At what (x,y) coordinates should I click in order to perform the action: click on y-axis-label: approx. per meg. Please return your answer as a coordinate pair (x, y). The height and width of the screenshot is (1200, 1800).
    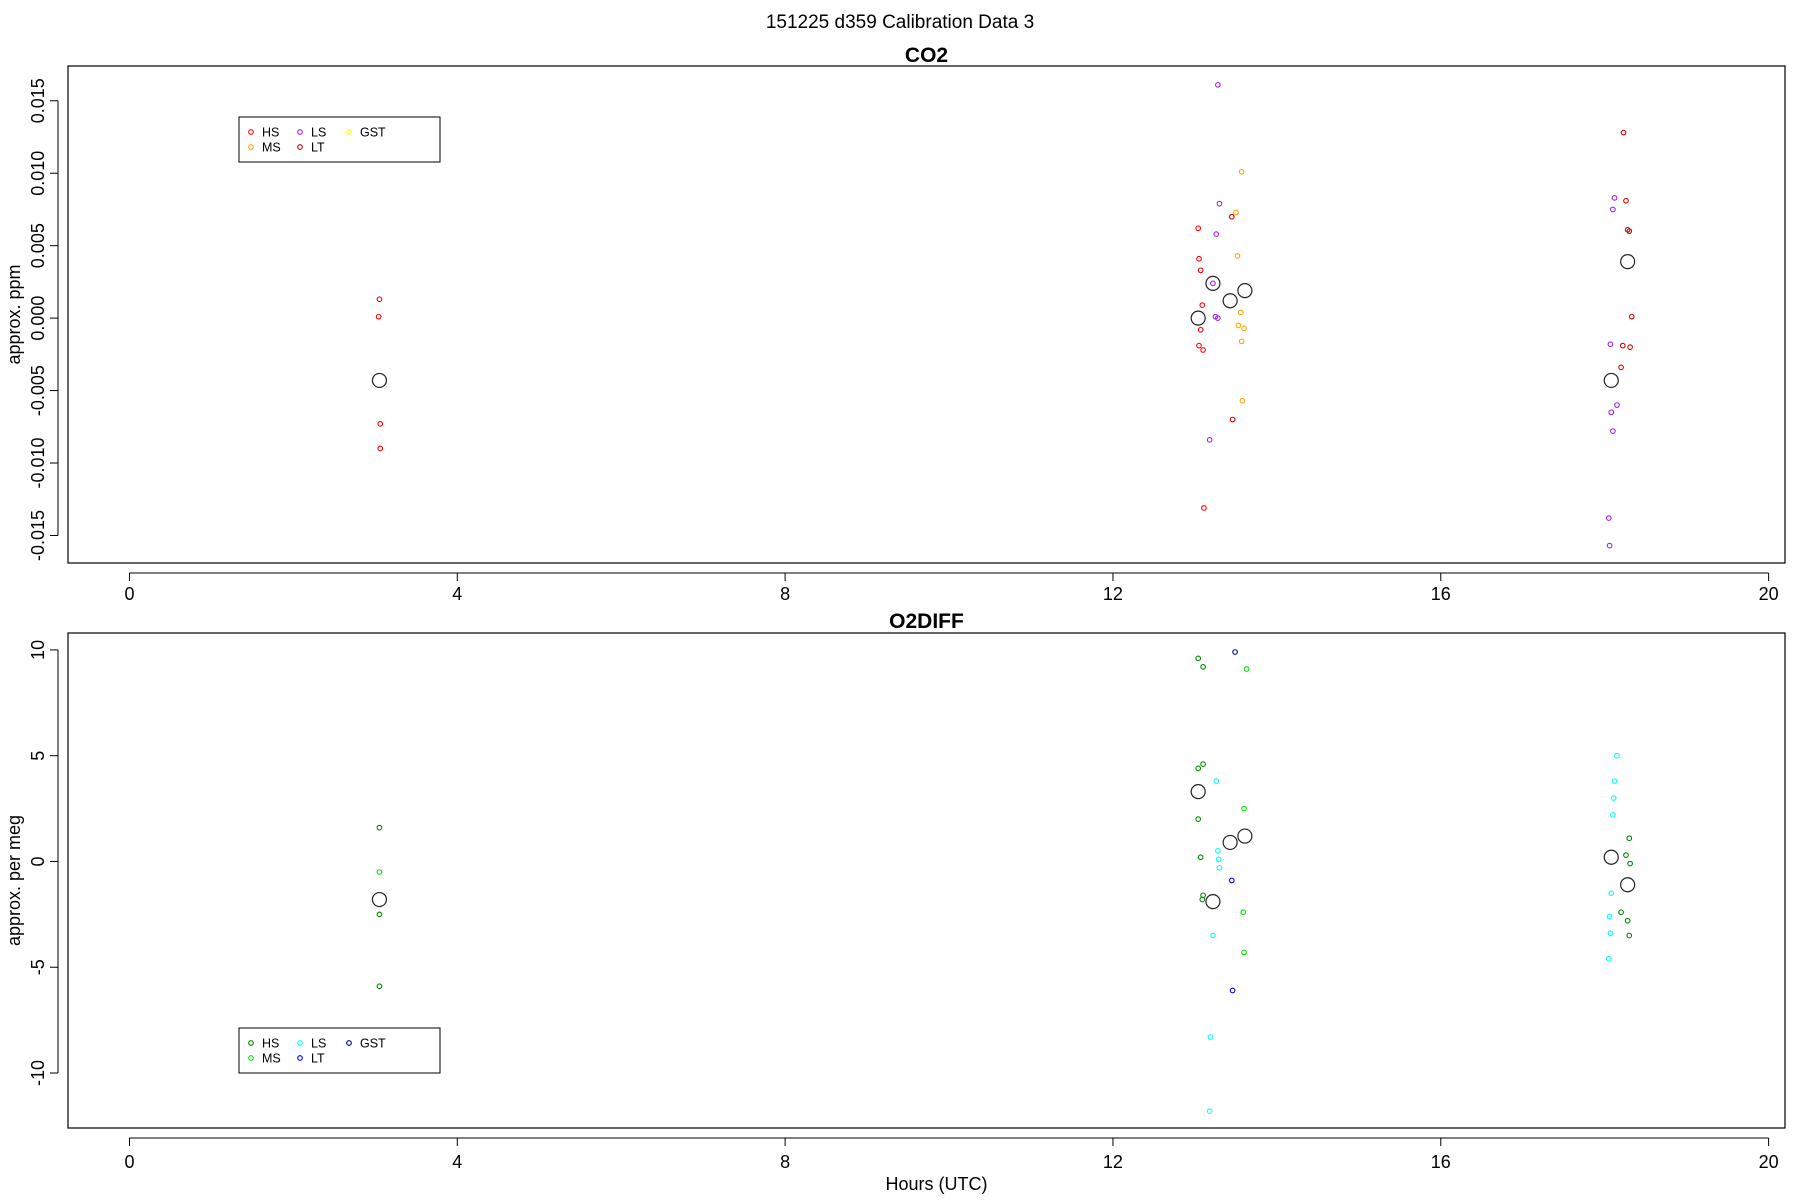
    Looking at the image, I should click on (14, 880).